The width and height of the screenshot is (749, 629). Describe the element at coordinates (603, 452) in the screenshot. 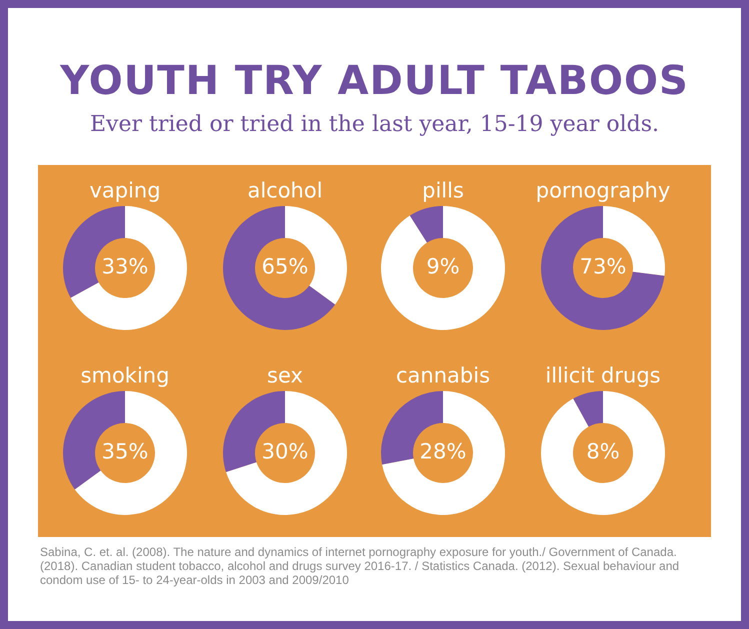

I see `text: 8%` at that location.